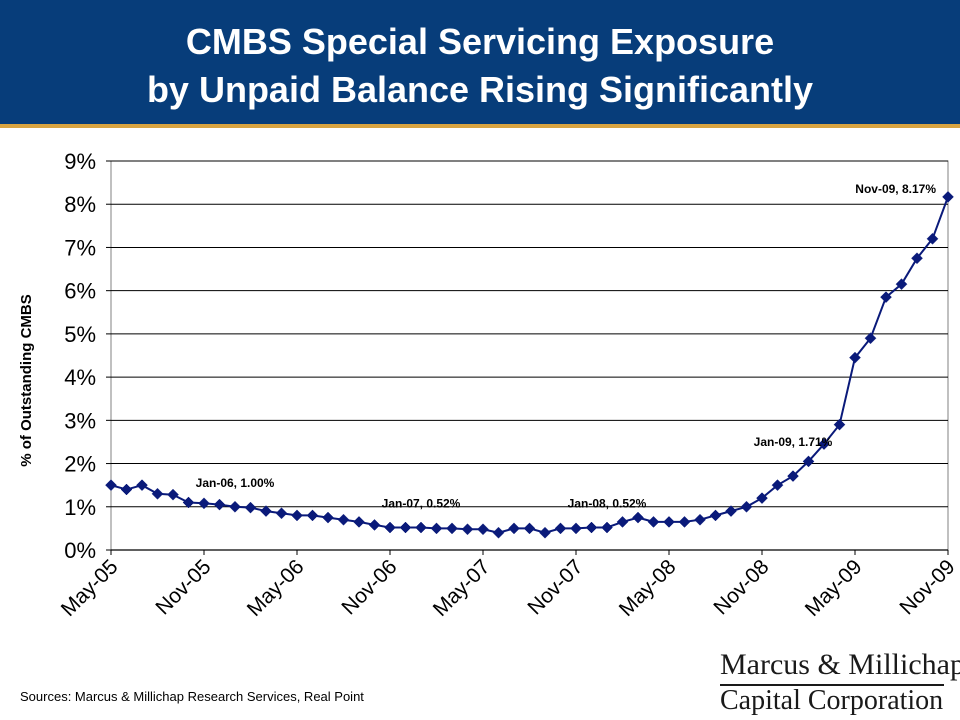 This screenshot has width=960, height=720. I want to click on x-tick-label: May-08, so click(648, 588).